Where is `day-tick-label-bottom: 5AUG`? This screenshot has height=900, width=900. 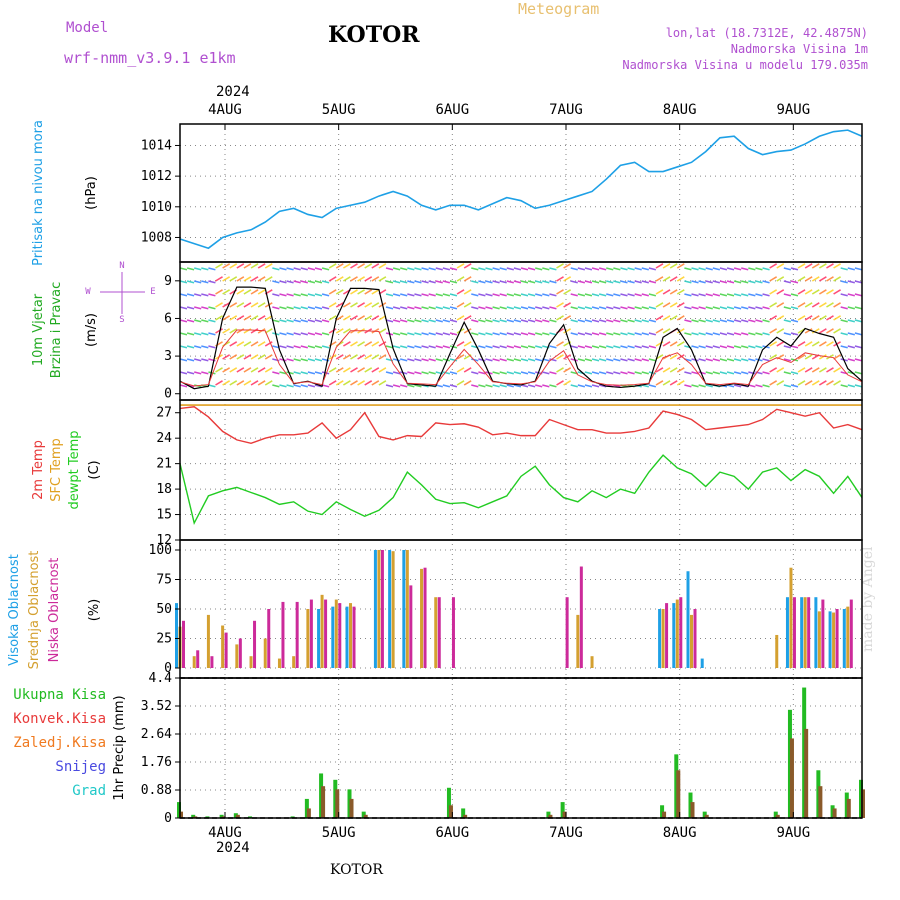
day-tick-label-bottom: 5AUG is located at coordinates (339, 833).